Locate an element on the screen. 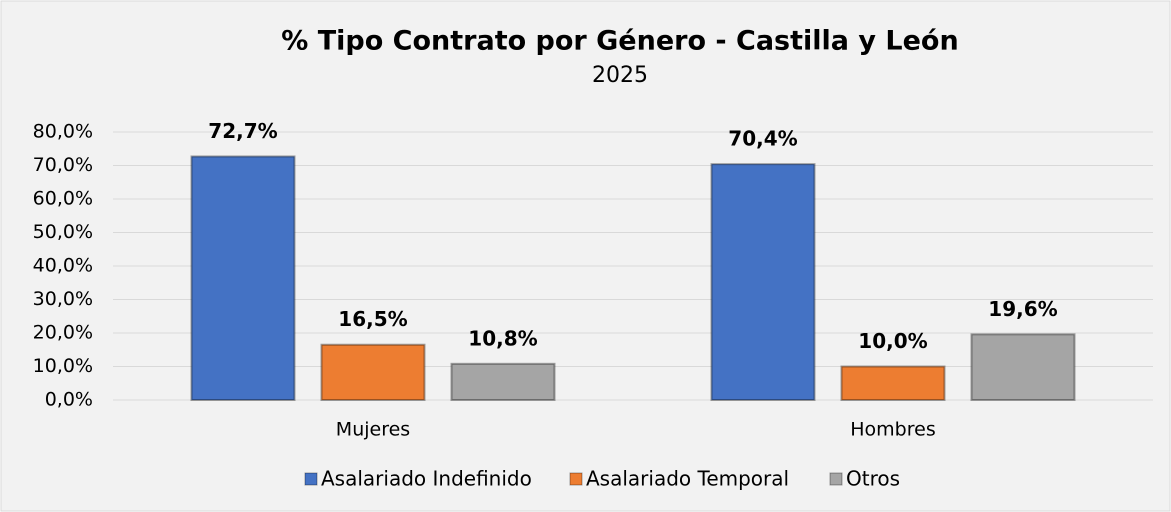 The width and height of the screenshot is (1171, 512). value-label: 16,5% is located at coordinates (372, 319).